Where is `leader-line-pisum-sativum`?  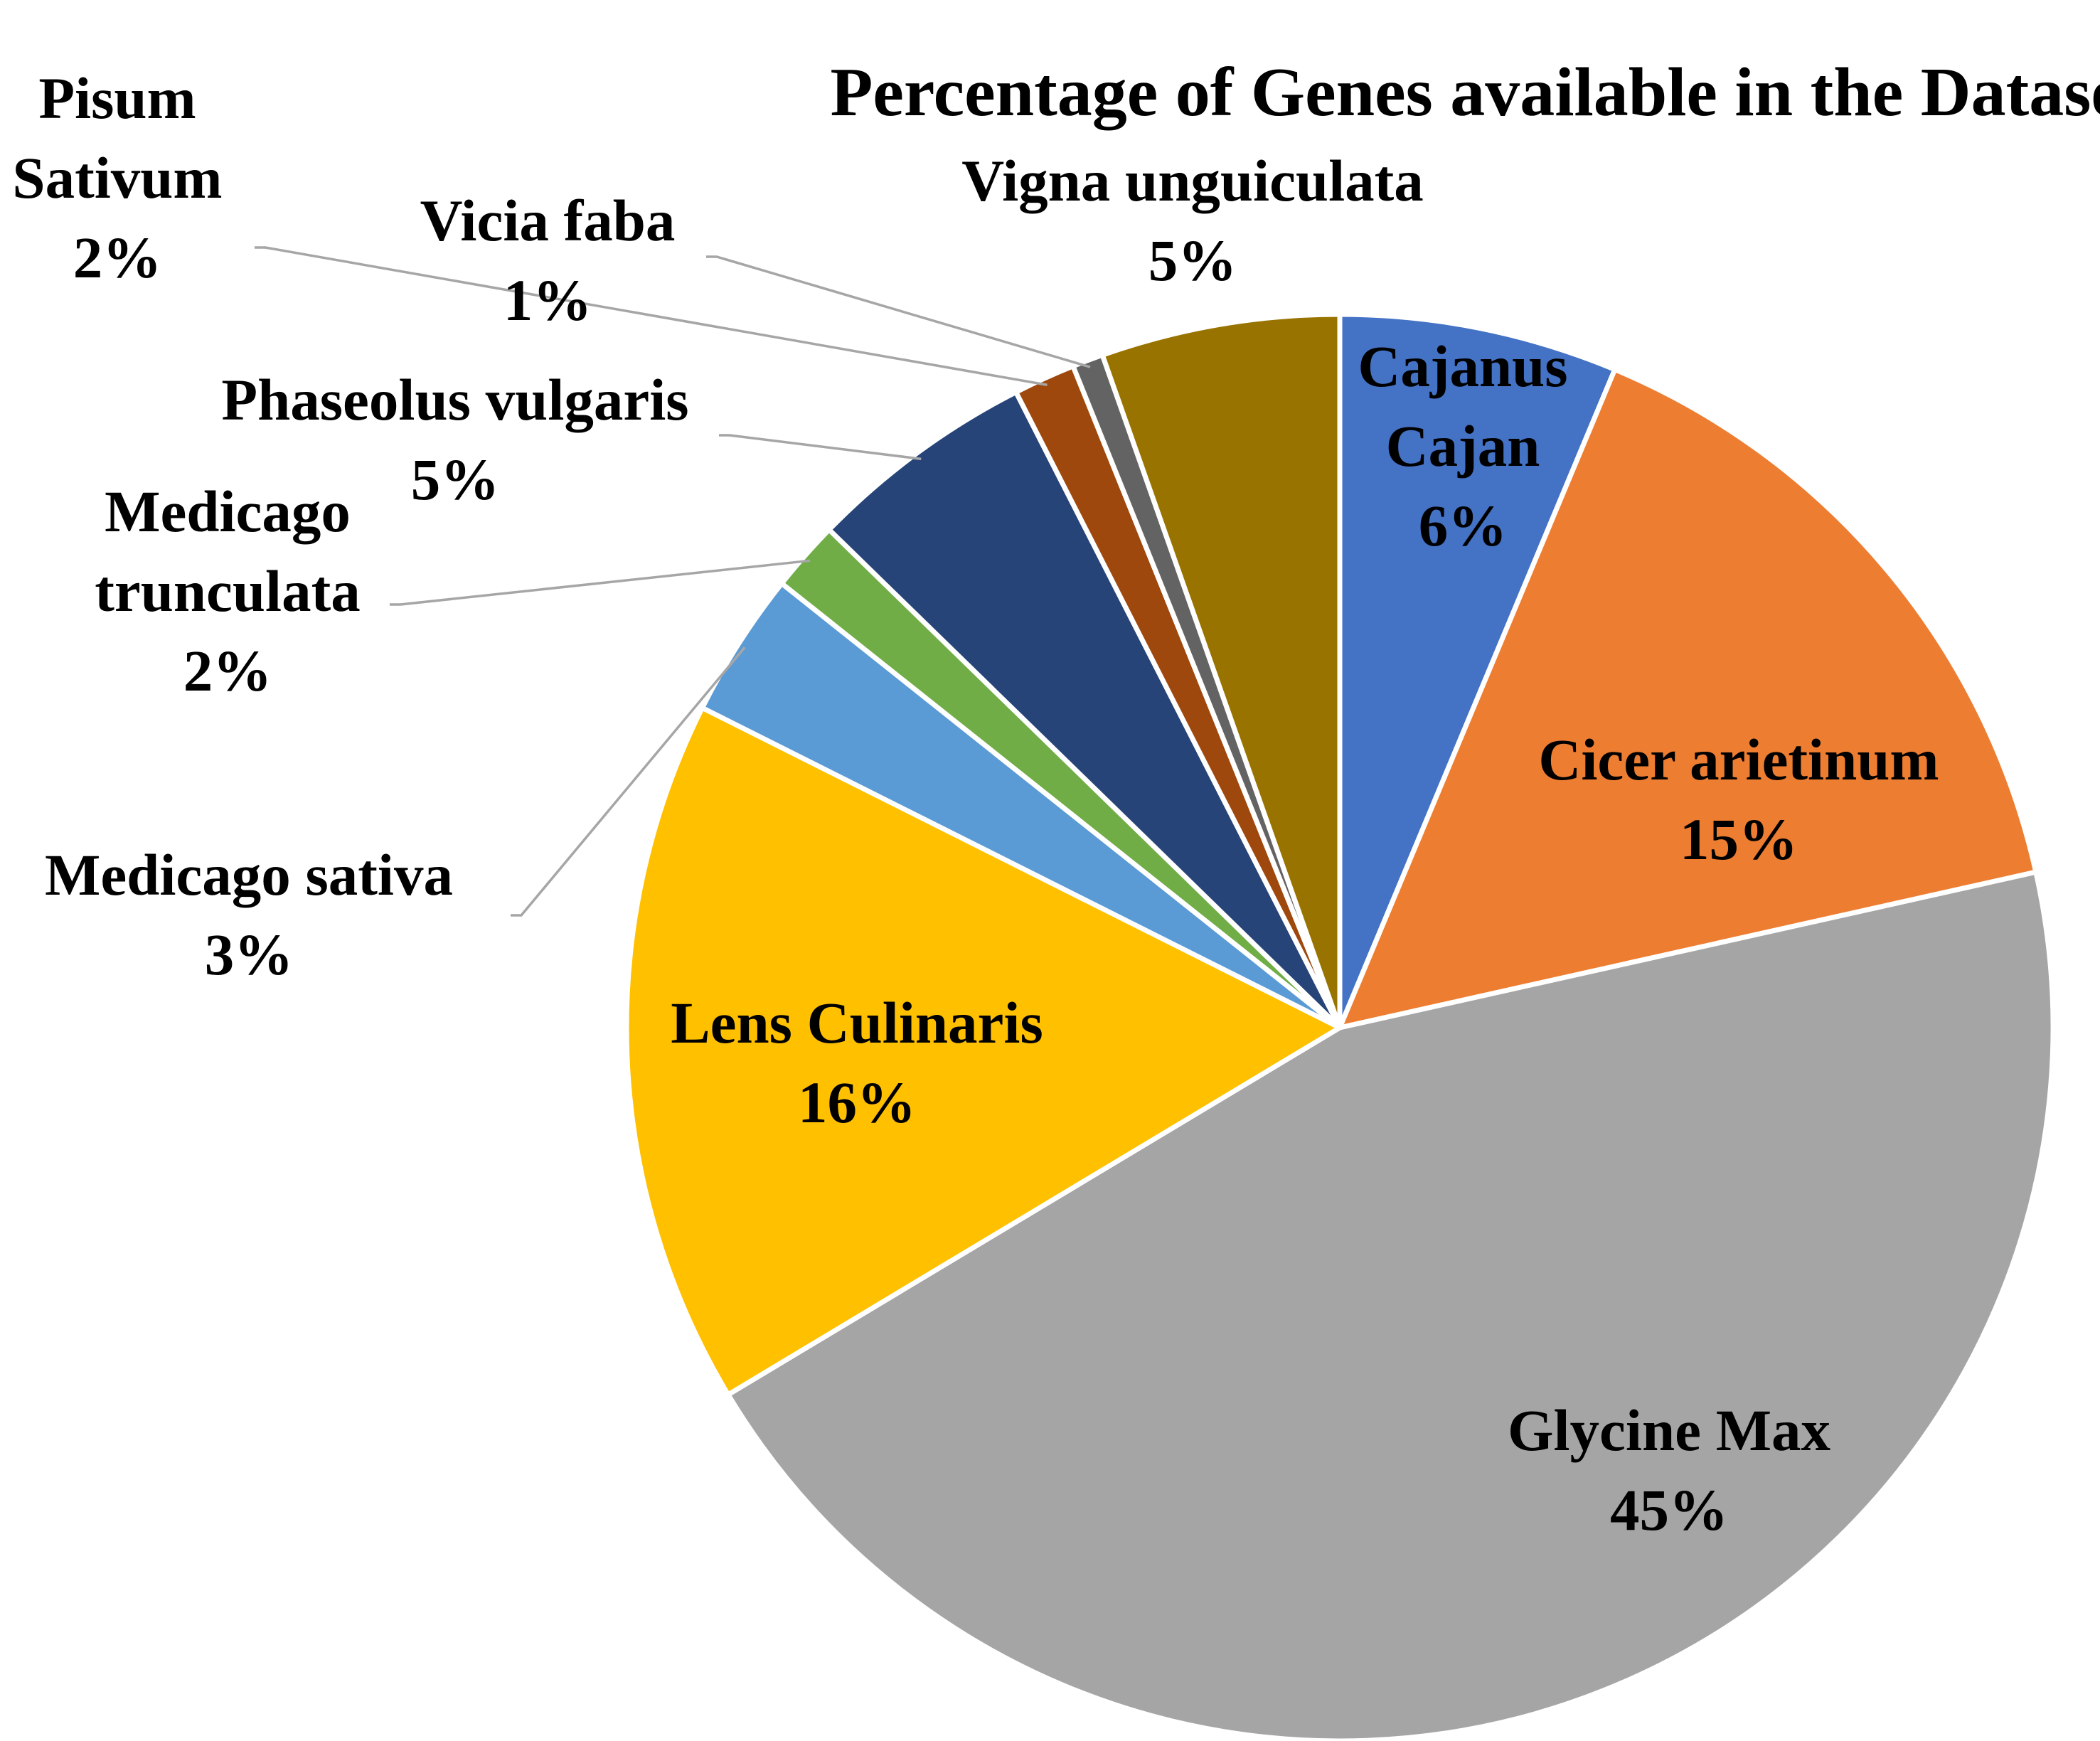 leader-line-pisum-sativum is located at coordinates (651, 316).